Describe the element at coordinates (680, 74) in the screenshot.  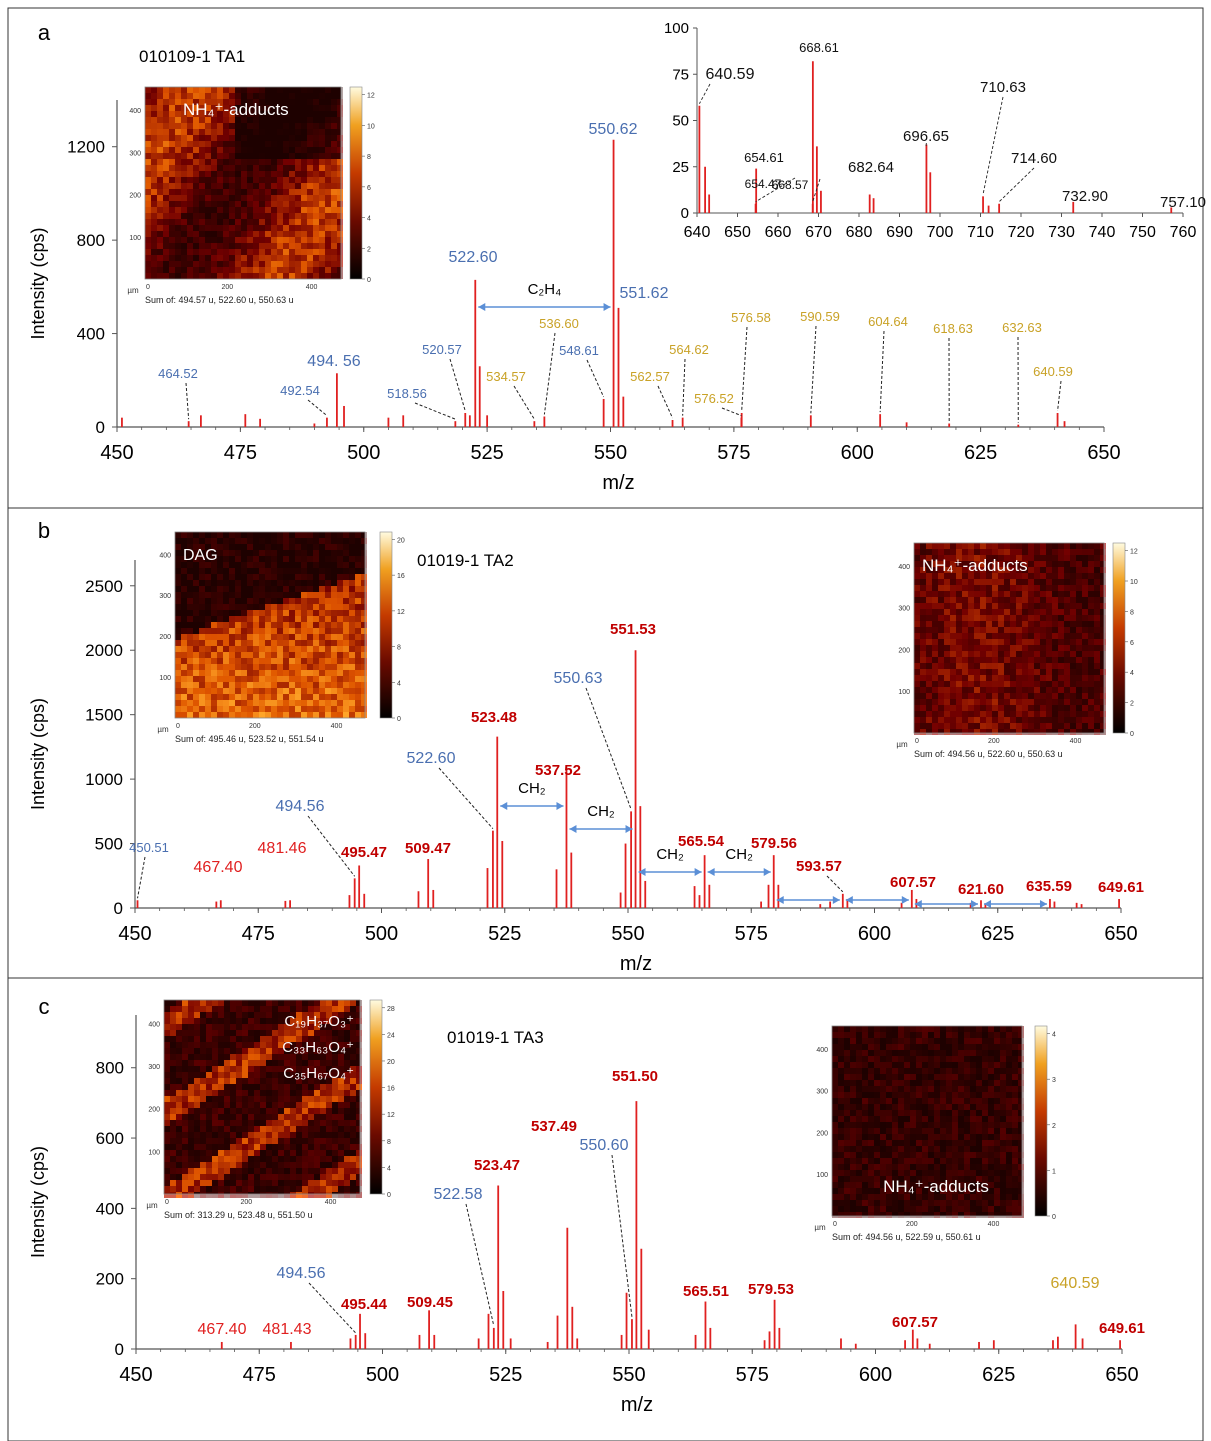
I see `inset-y-tick-label: 75` at that location.